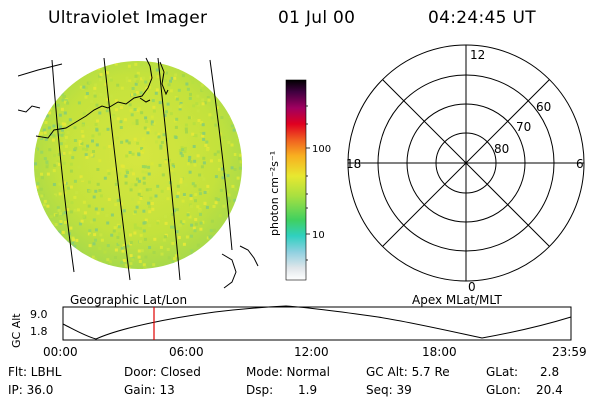 Image resolution: width=600 pixels, height=400 pixels. Describe the element at coordinates (580, 164) in the screenshot. I see `mlt-label-6: 6` at that location.